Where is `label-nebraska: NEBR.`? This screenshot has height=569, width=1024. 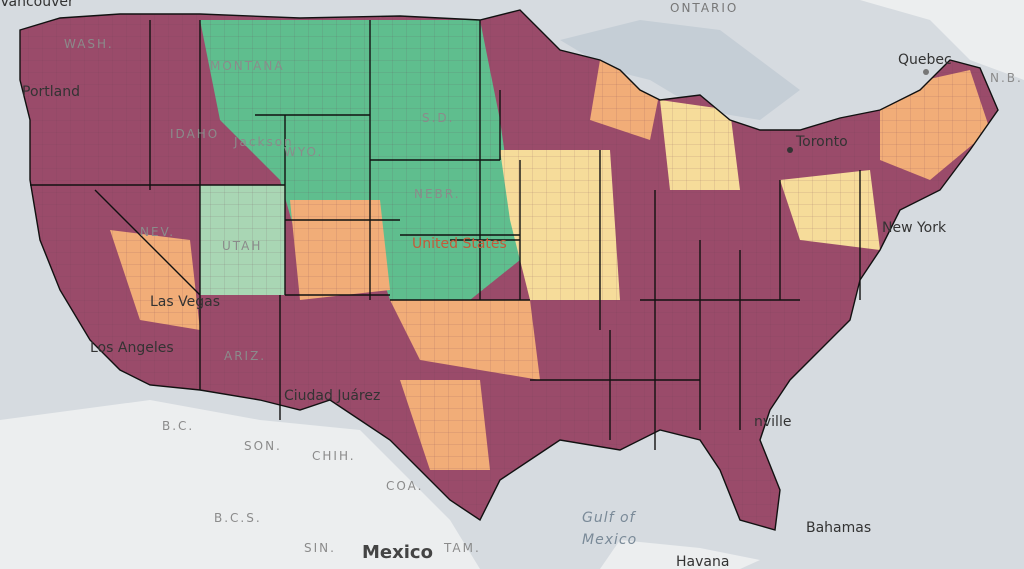
label-nebraska: NEBR. is located at coordinates (437, 194).